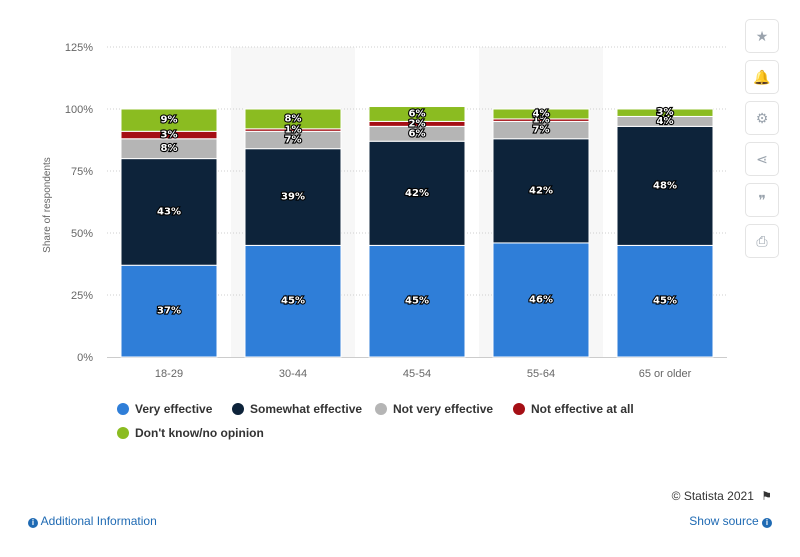  I want to click on legend-label: Not effective at all, so click(582, 409).